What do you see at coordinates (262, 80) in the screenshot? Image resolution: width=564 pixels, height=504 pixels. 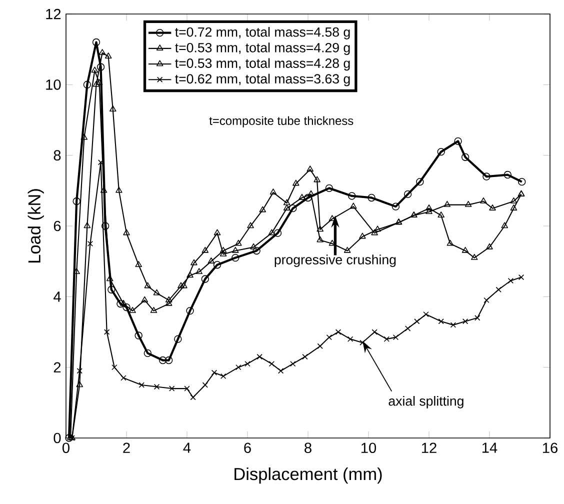 I see `legend-label: t=0.62 mm, total mass=3.63 g` at bounding box center [262, 80].